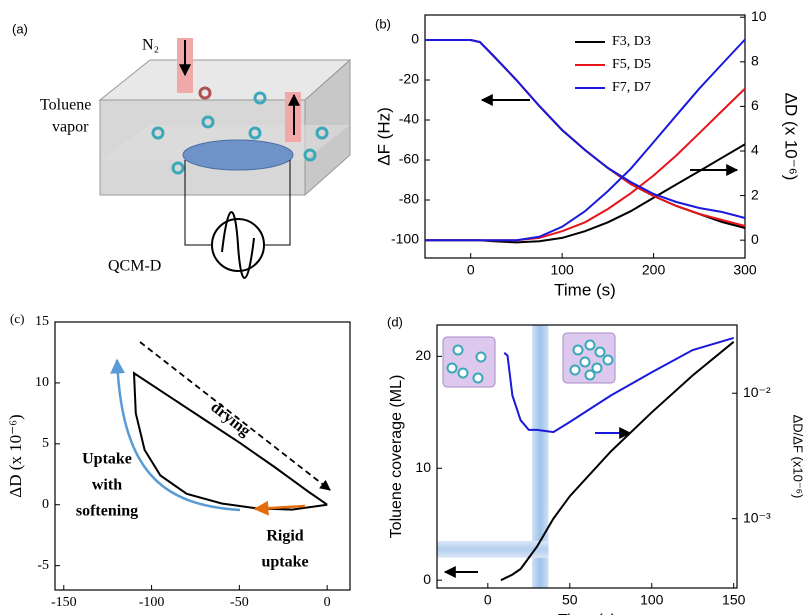 The height and width of the screenshot is (615, 809). What do you see at coordinates (791, 137) in the screenshot?
I see `y2-axis-title: ΔD (x 10⁻⁶)` at bounding box center [791, 137].